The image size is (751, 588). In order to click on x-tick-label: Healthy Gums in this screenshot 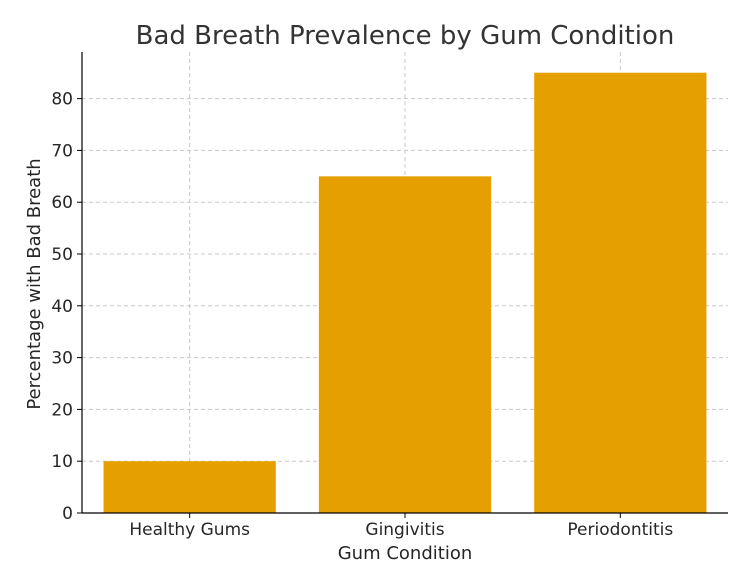, I will do `click(189, 530)`.